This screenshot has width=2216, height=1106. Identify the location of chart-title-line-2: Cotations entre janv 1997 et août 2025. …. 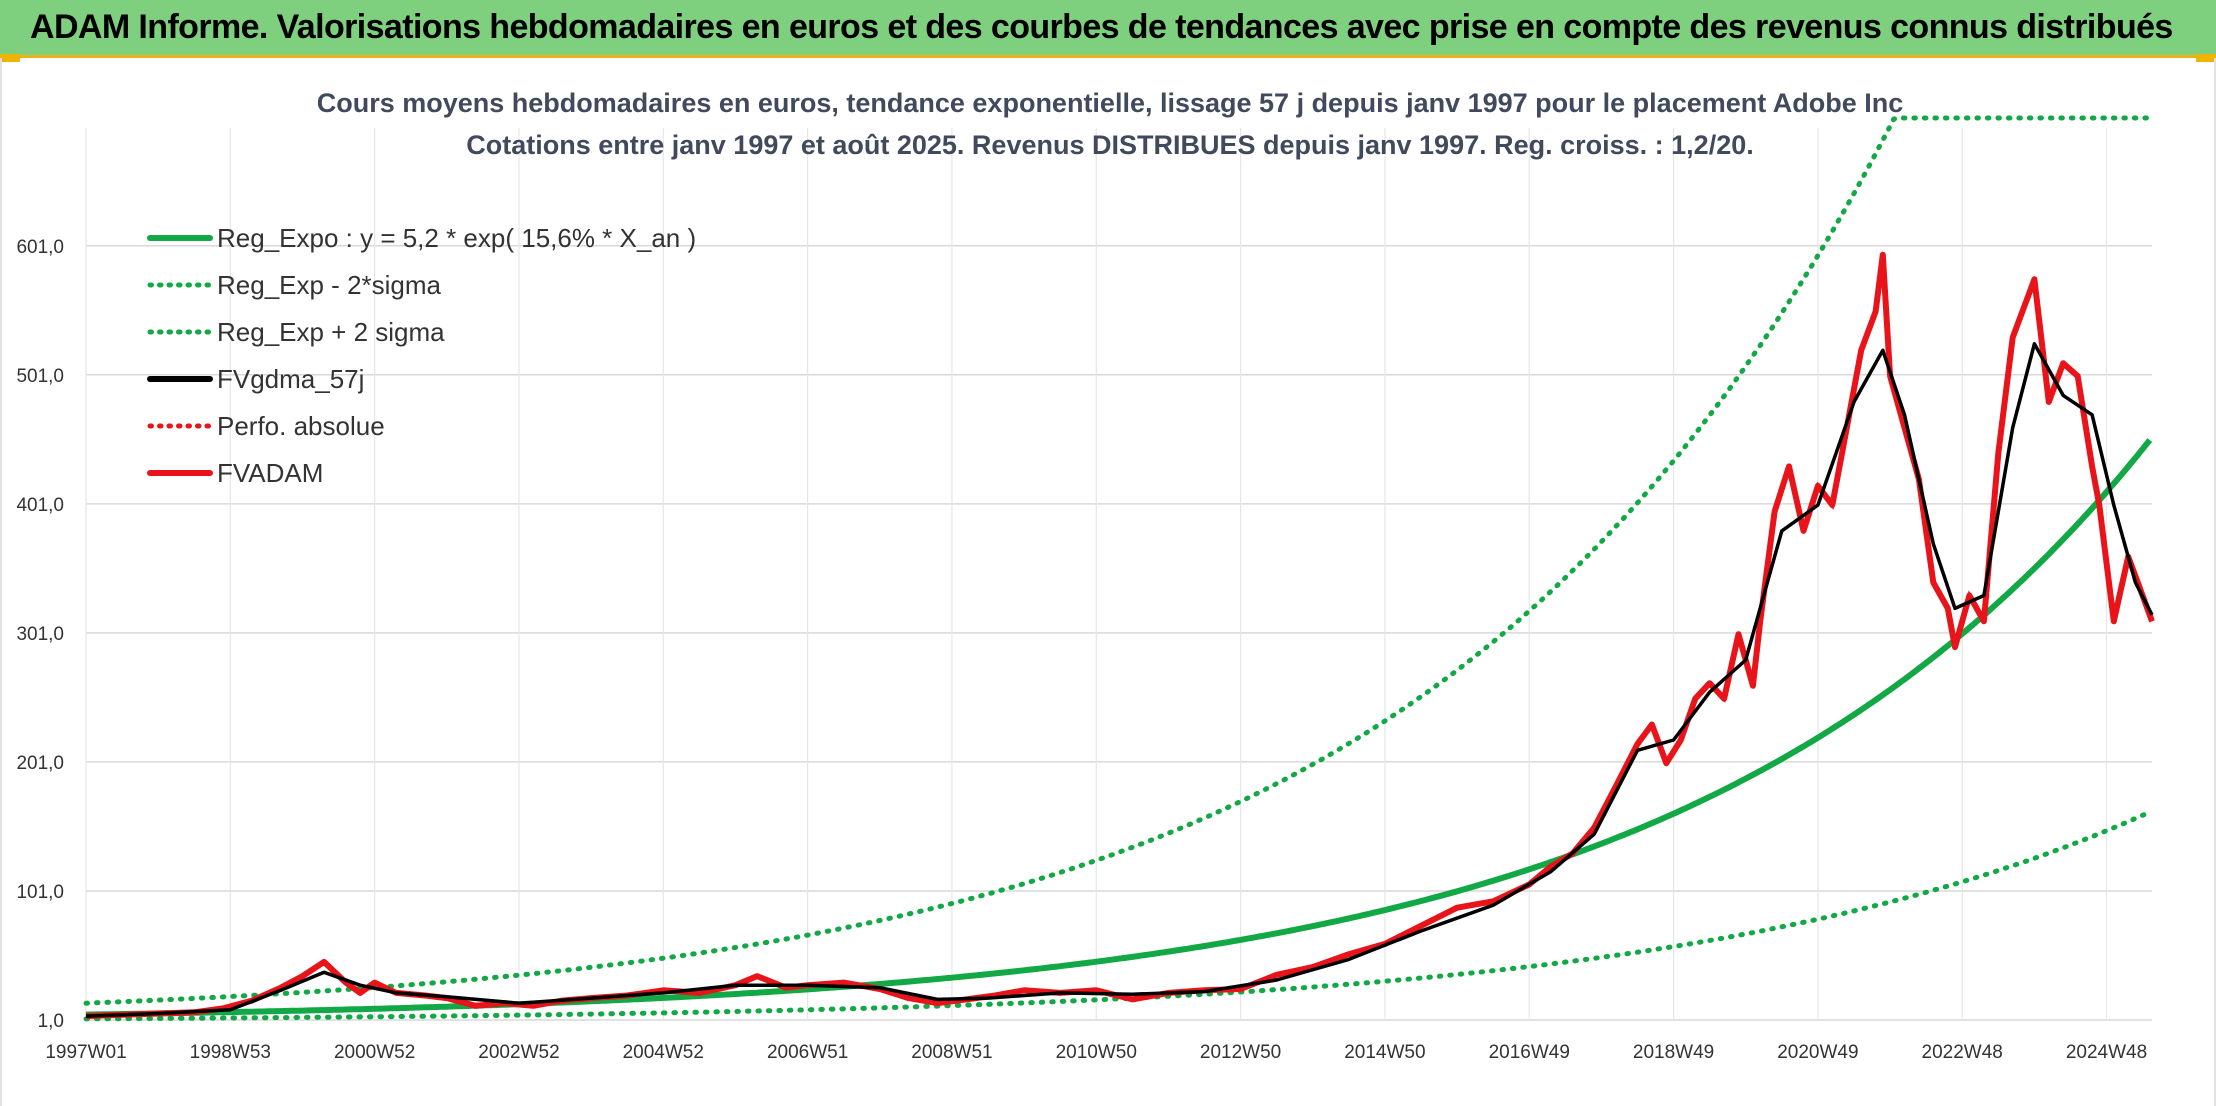
(1109, 145).